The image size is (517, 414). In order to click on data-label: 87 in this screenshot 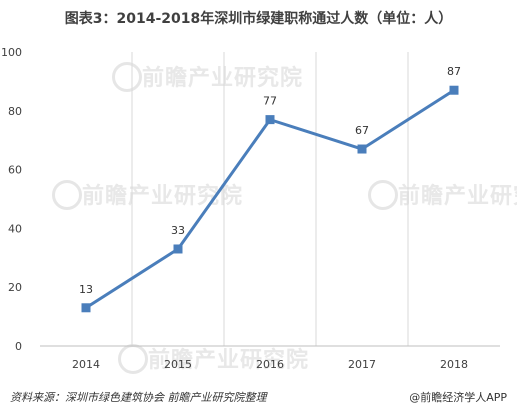, I will do `click(454, 71)`.